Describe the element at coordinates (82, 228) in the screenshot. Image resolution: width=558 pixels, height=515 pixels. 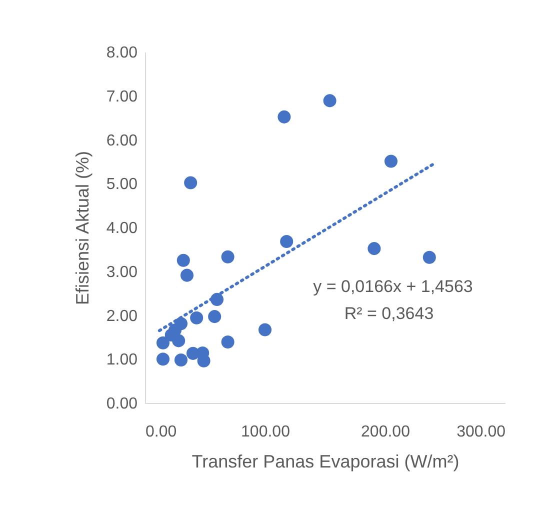
I see `y-axis-title: Efisiensi Aktual (%)` at that location.